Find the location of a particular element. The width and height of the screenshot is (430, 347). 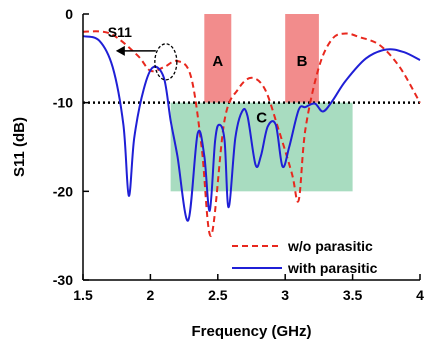

legend-label: with parasitic is located at coordinates (332, 268).